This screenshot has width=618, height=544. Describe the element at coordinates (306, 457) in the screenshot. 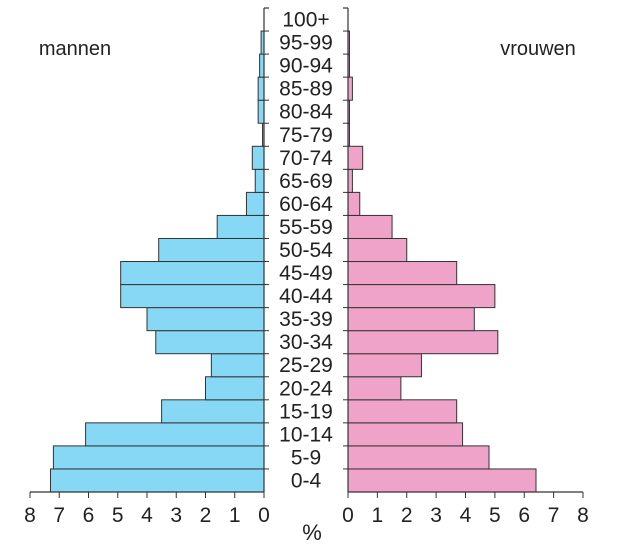

I see `age-label-5-9: 5-9` at that location.